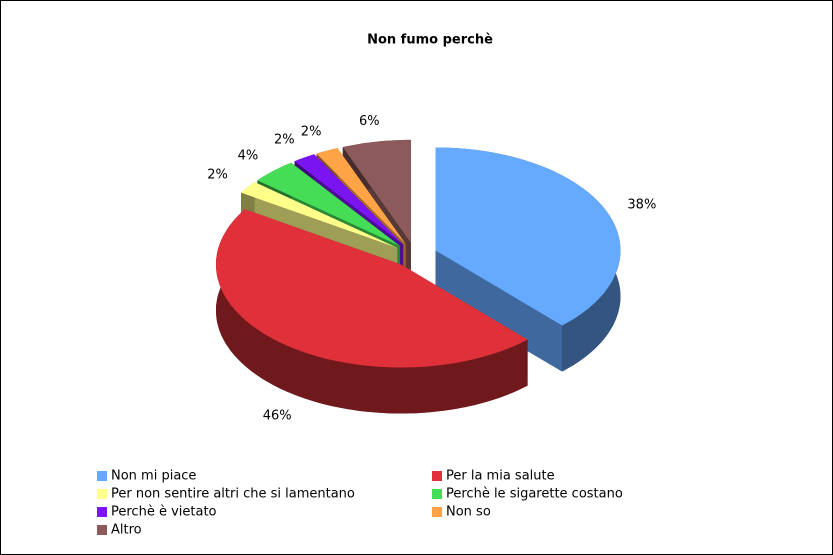  I want to click on legend-label: Perchè è vietato, so click(164, 512).